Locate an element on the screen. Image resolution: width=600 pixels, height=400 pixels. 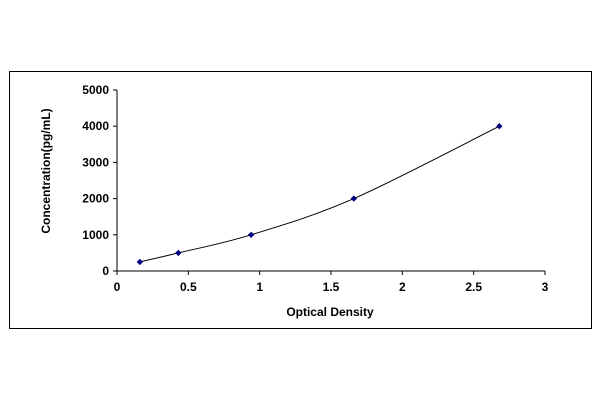
y-tick-label: 2000 is located at coordinates (95, 199).